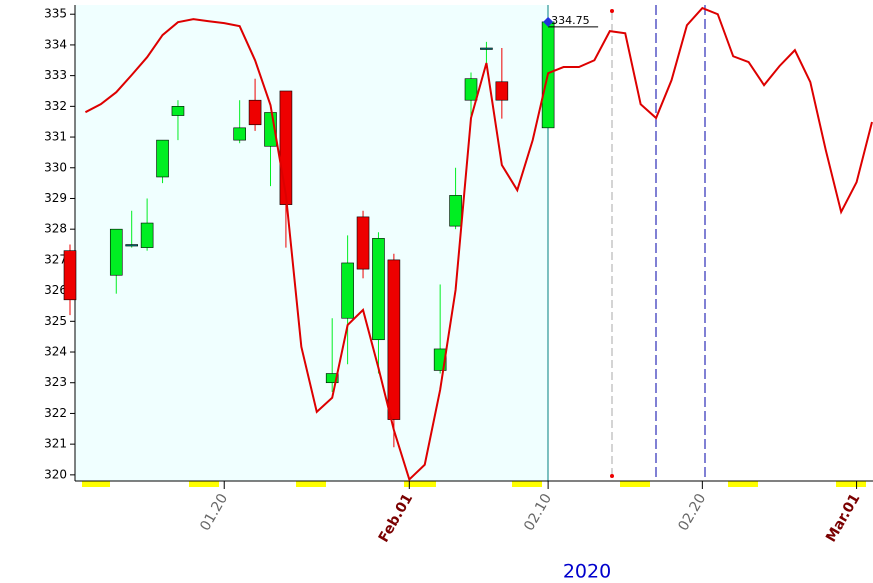 The width and height of the screenshot is (873, 583). I want to click on y-tick-label: 335, so click(55, 14).